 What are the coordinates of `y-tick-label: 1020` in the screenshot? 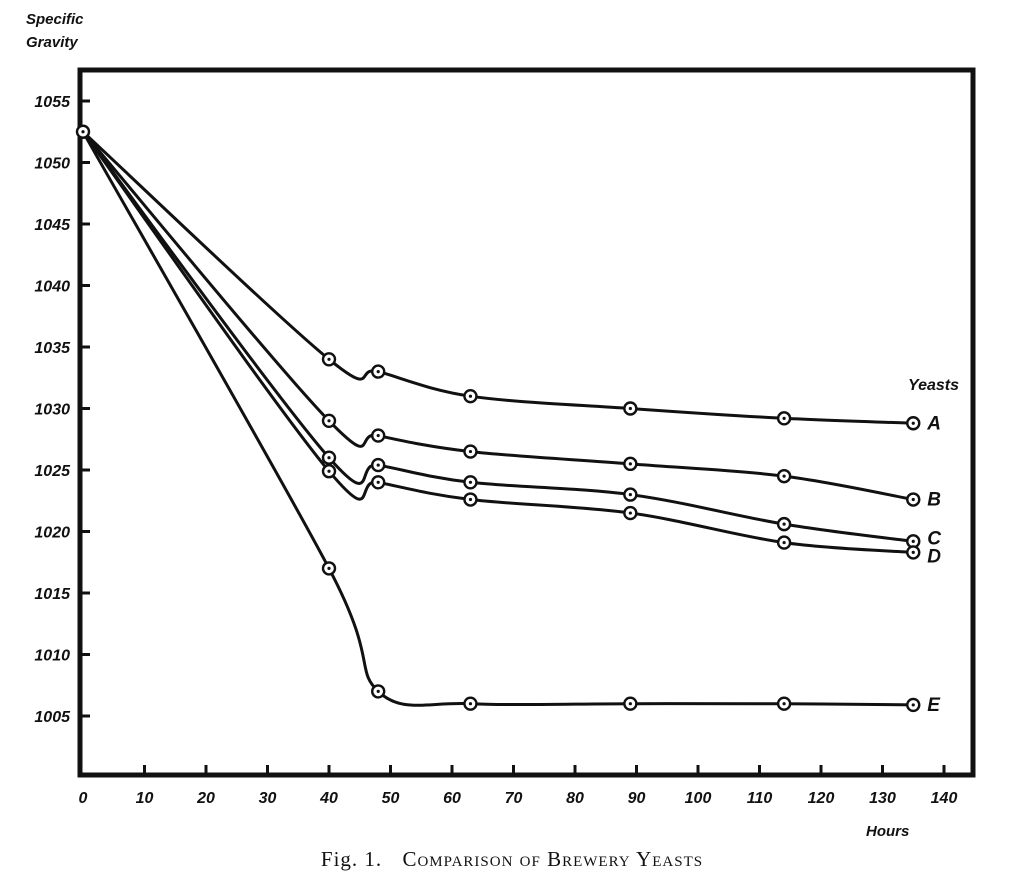 It's located at (52, 533).